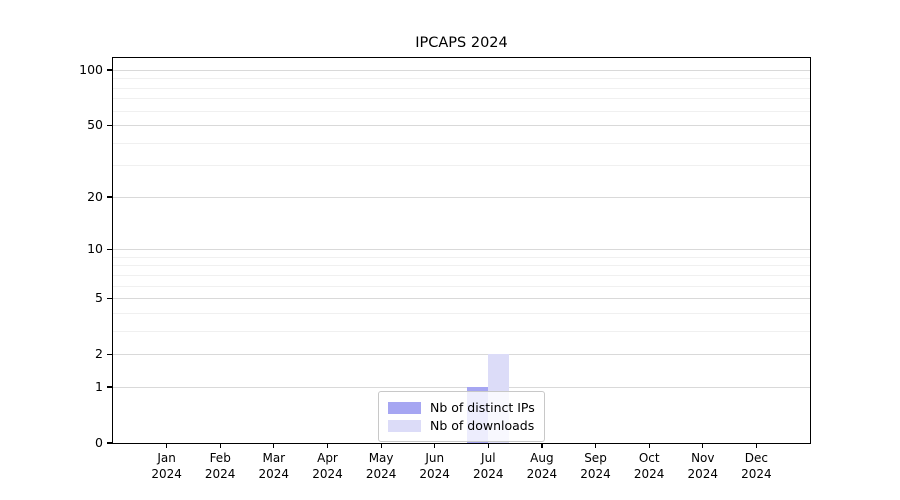 The width and height of the screenshot is (900, 500). I want to click on x-tick-label: Dec 2024, so click(756, 466).